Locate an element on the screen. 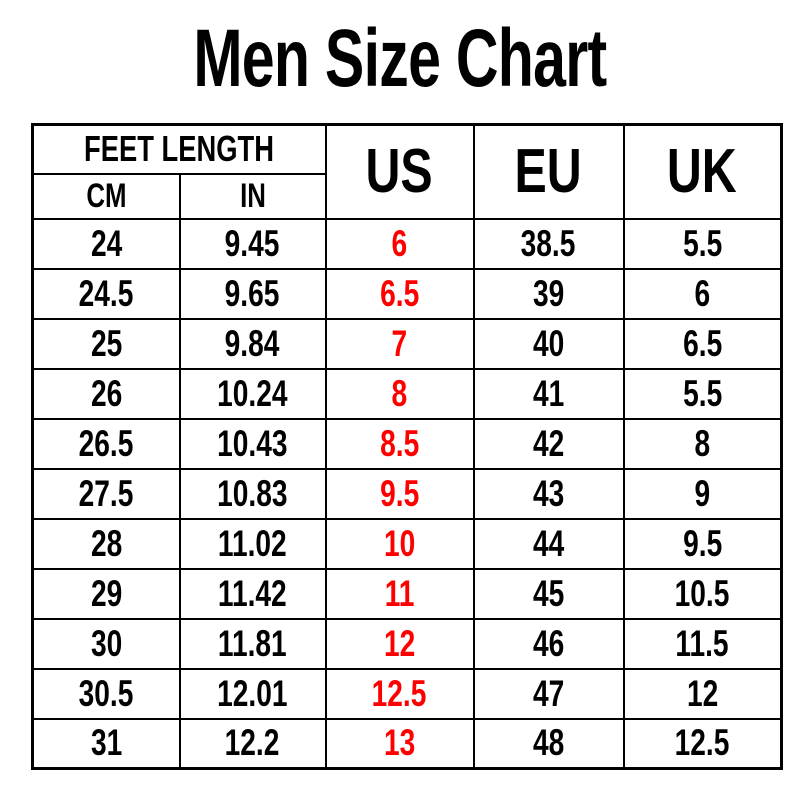 The image size is (800, 800). table-row: 28 11.02 10 44 9.5 is located at coordinates (407, 543).